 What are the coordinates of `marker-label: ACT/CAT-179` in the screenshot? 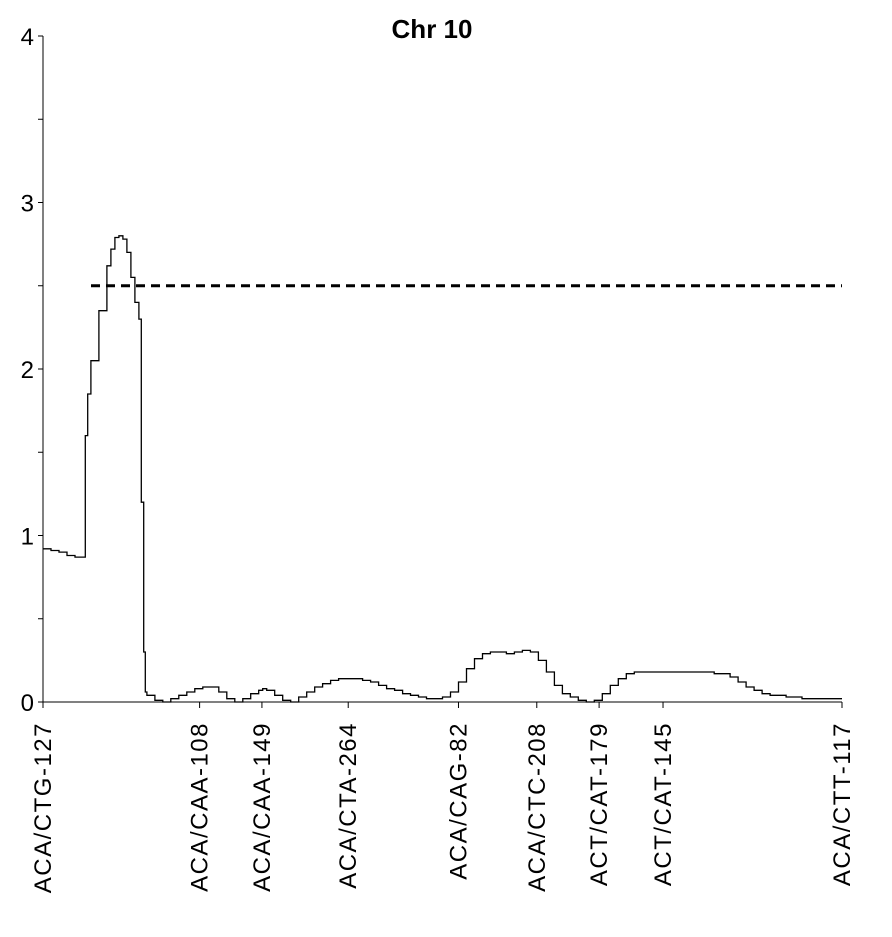 It's located at (599, 804).